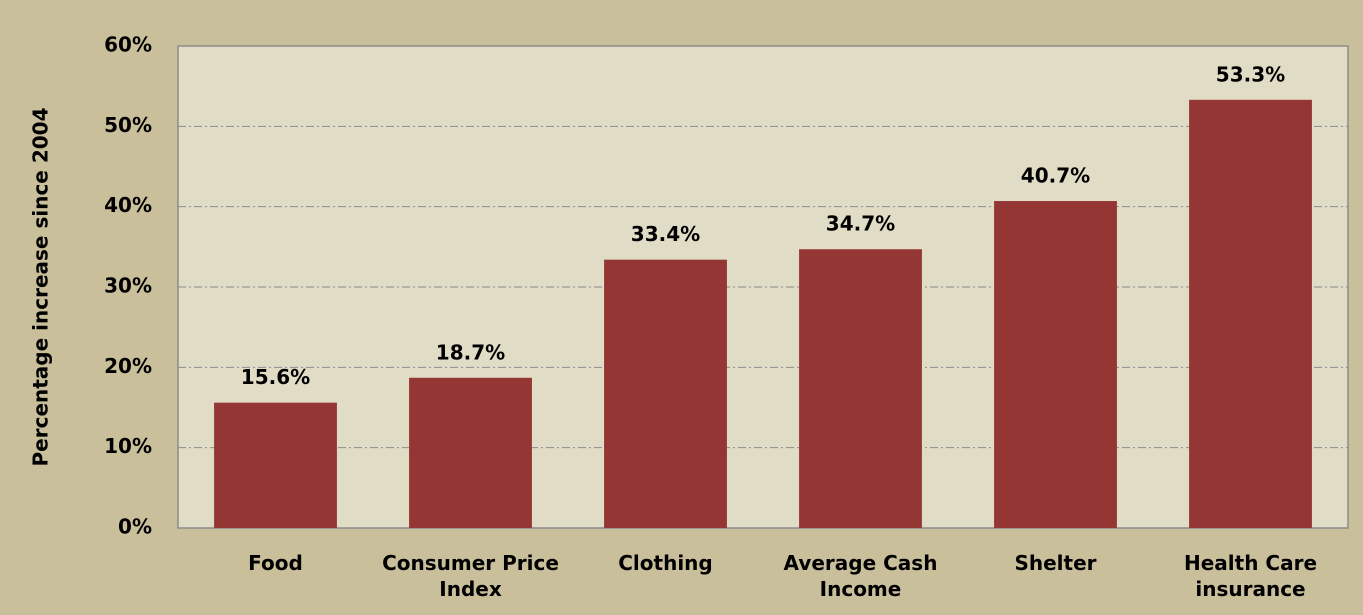  What do you see at coordinates (128, 45) in the screenshot?
I see `y-tick-label: 60%` at bounding box center [128, 45].